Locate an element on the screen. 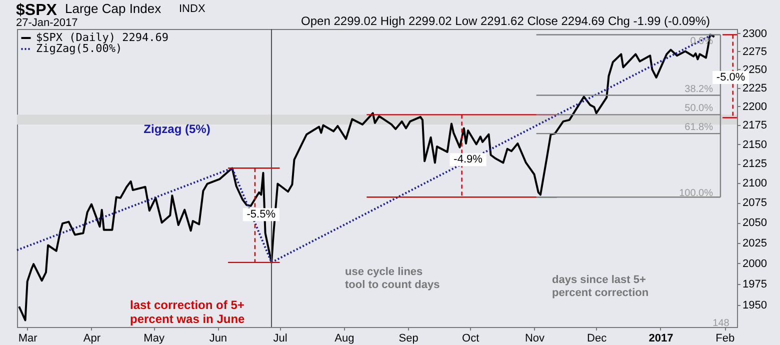 The width and height of the screenshot is (780, 345). annotation: 100.0% is located at coordinates (696, 193).